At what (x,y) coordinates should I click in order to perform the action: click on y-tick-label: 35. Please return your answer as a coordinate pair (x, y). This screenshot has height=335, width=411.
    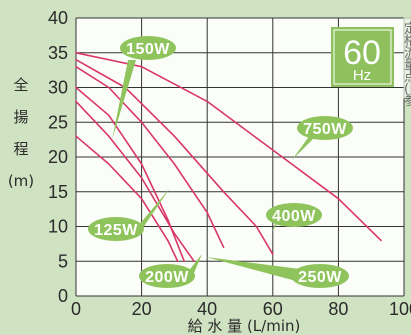
    Looking at the image, I should click on (58, 53).